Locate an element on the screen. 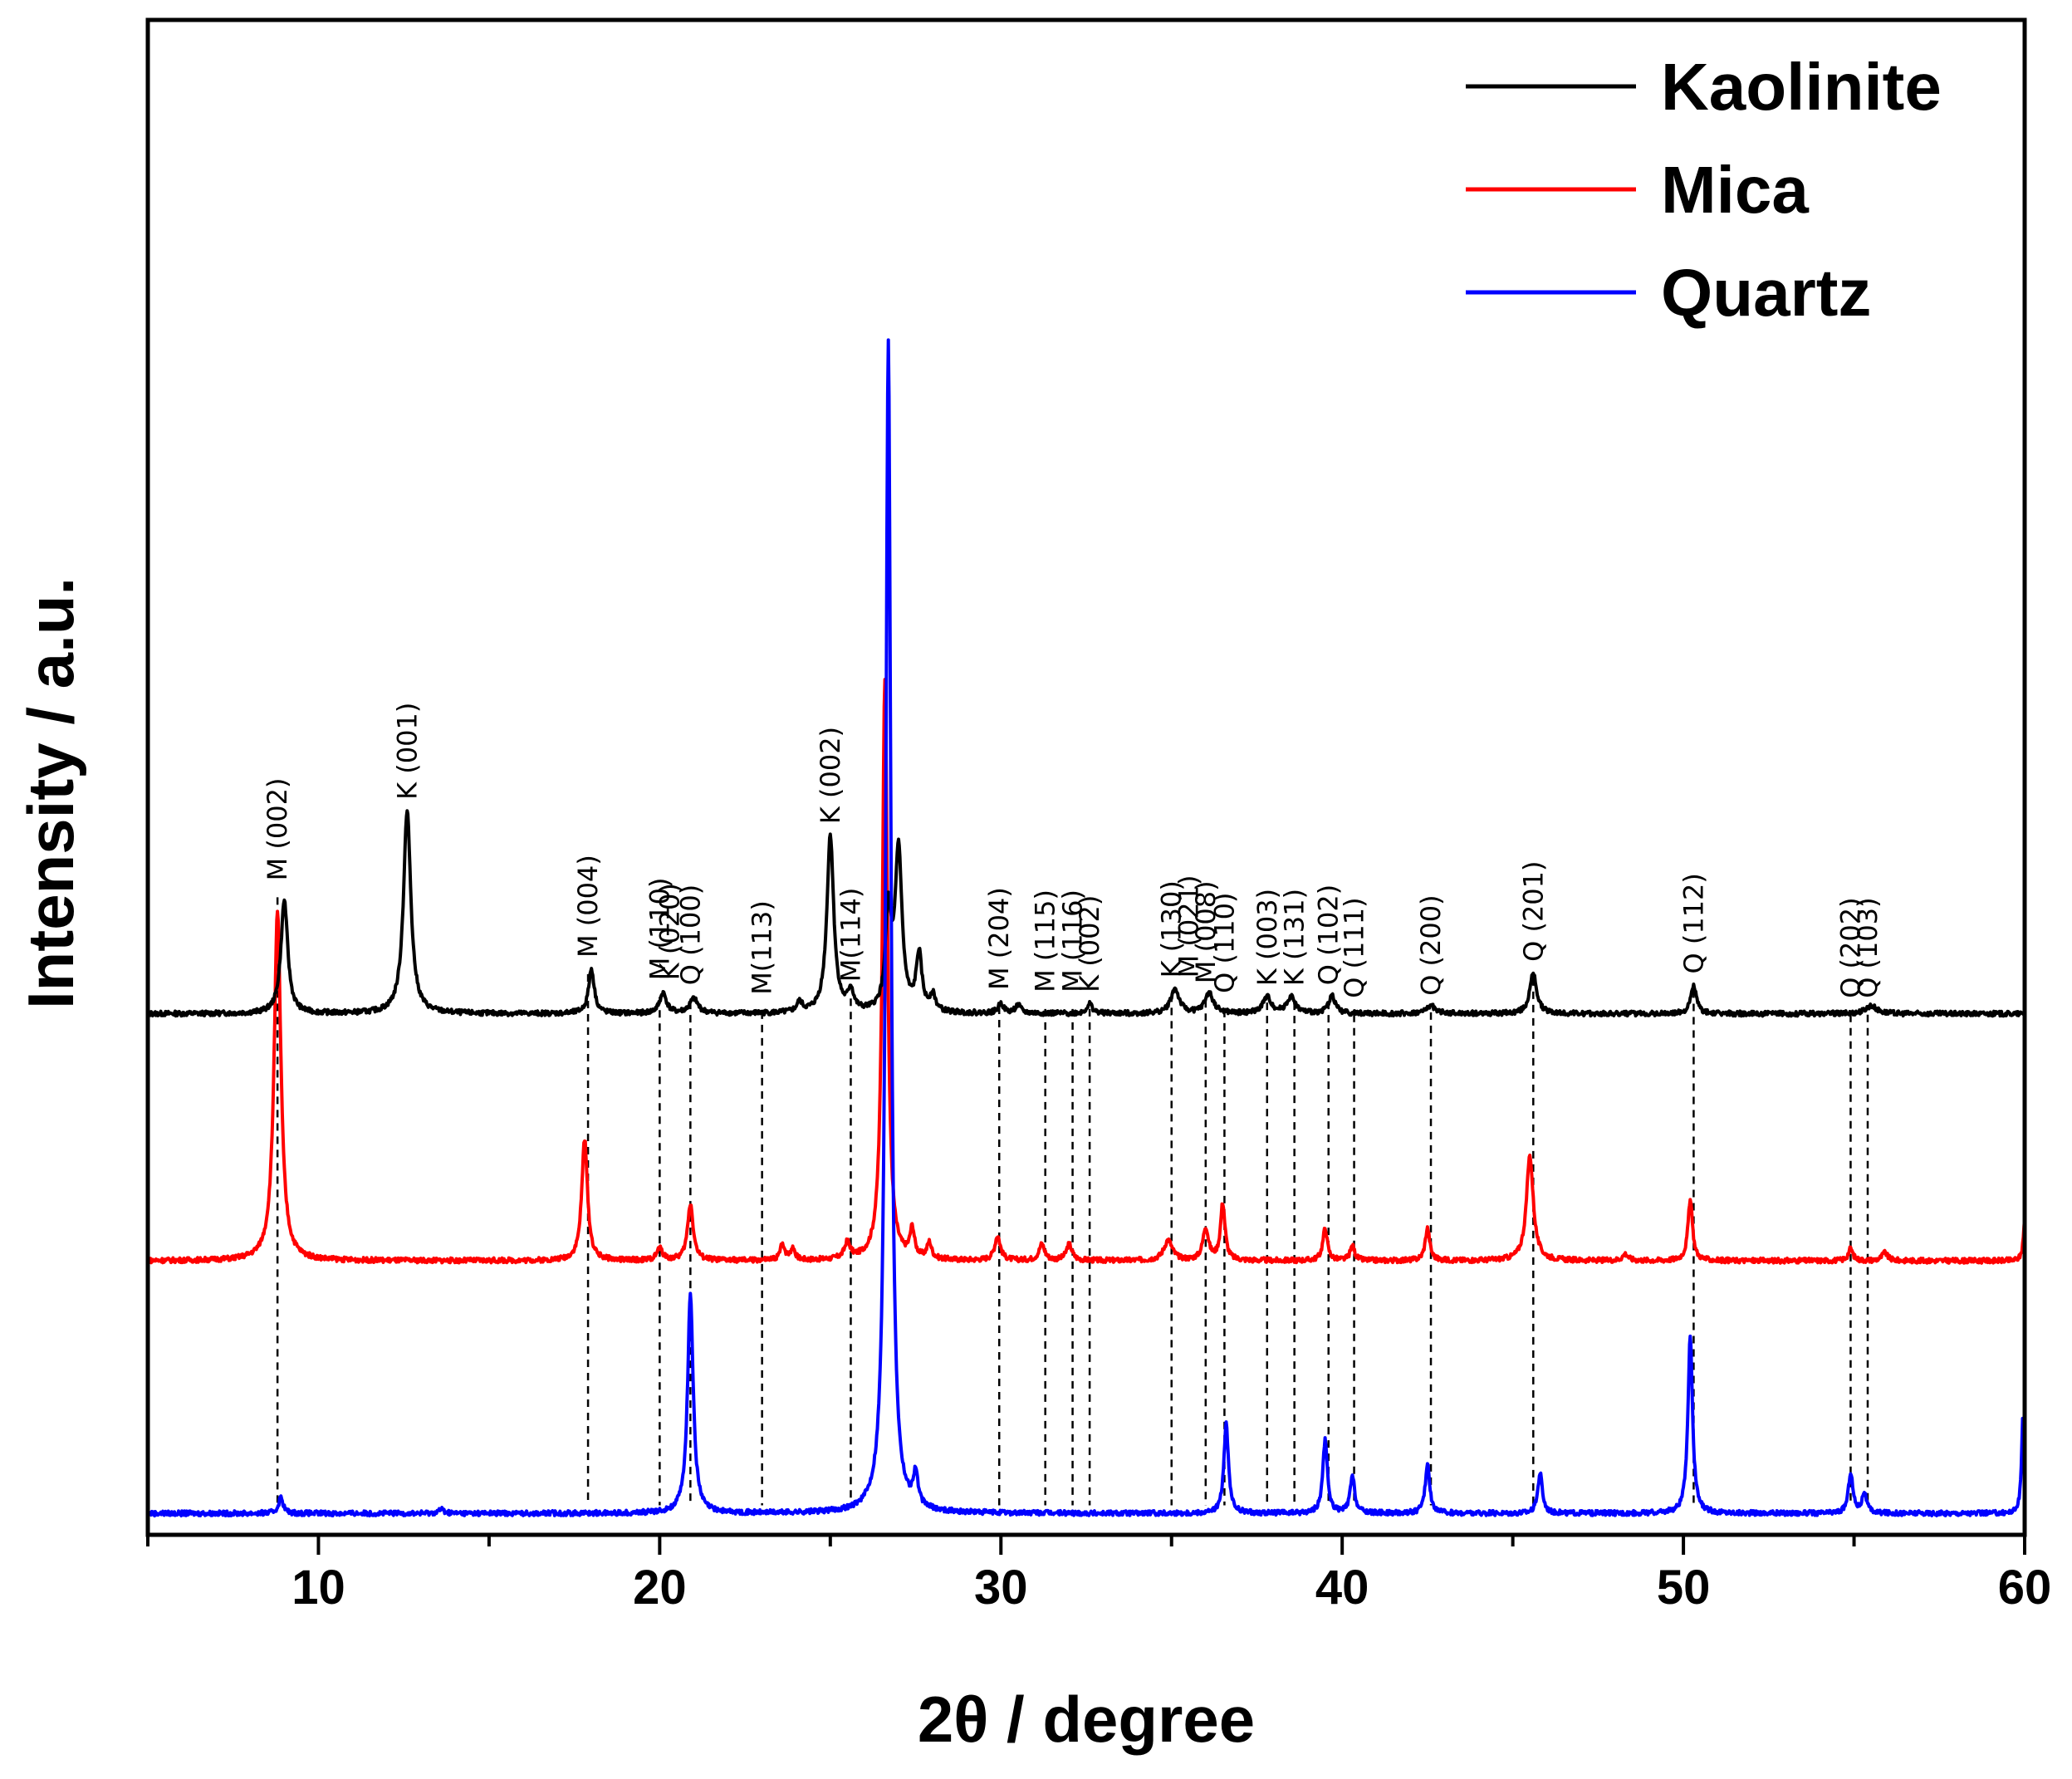 The width and height of the screenshot is (2072, 1779). peak-label: M (115) is located at coordinates (1045, 941).